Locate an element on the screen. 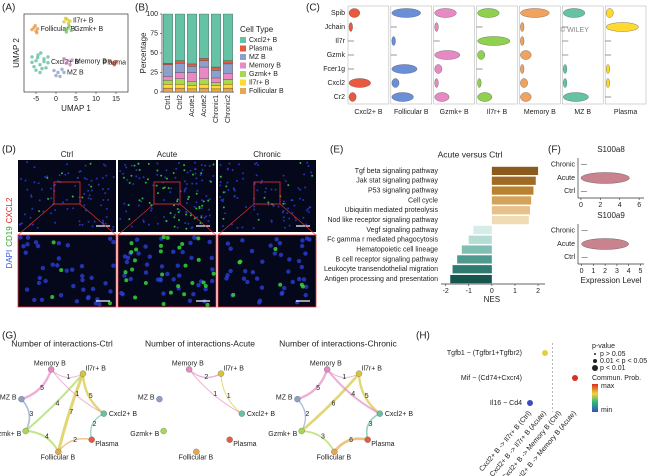 The width and height of the screenshot is (650, 476). row-label: Tgfb1 − (Tgfbr1+Tgfbr2) is located at coordinates (484, 353).